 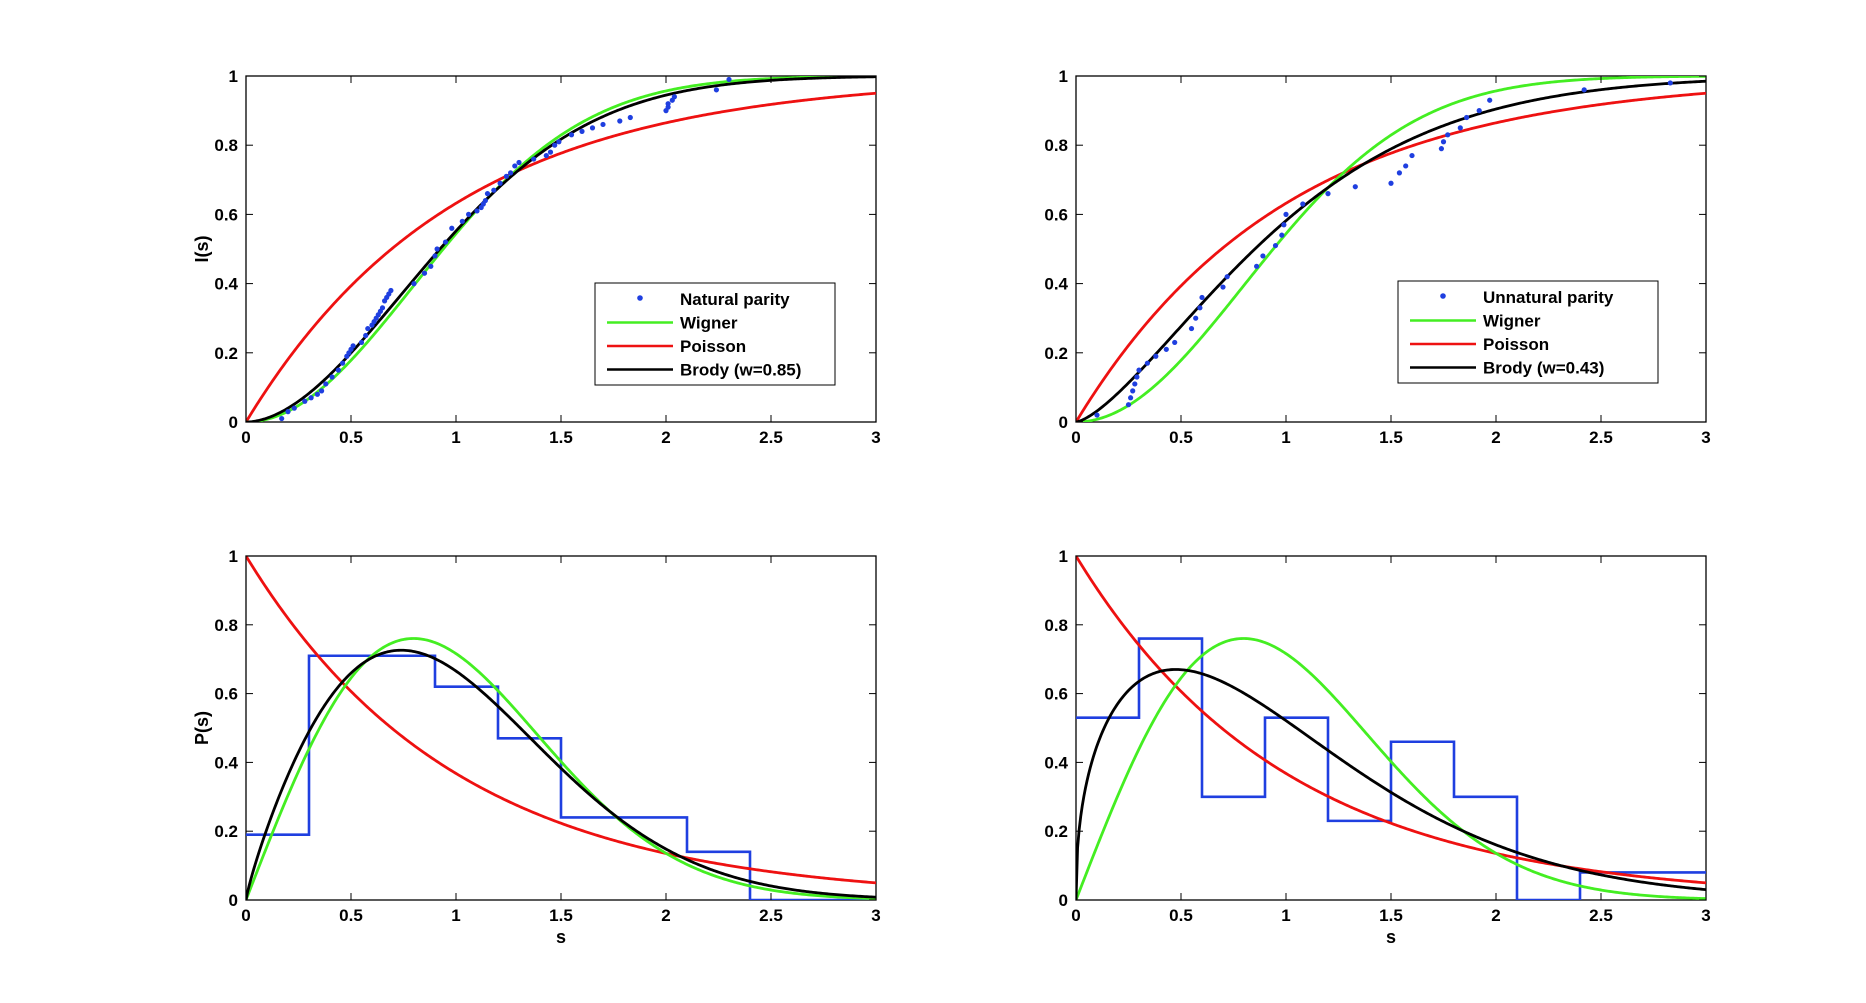 I want to click on panel-bl: 0 0.5 1 1.5 2 2.5 3 0 0.2 0.4 0.6 0.8 1 s P(s), so click(x=536, y=747).